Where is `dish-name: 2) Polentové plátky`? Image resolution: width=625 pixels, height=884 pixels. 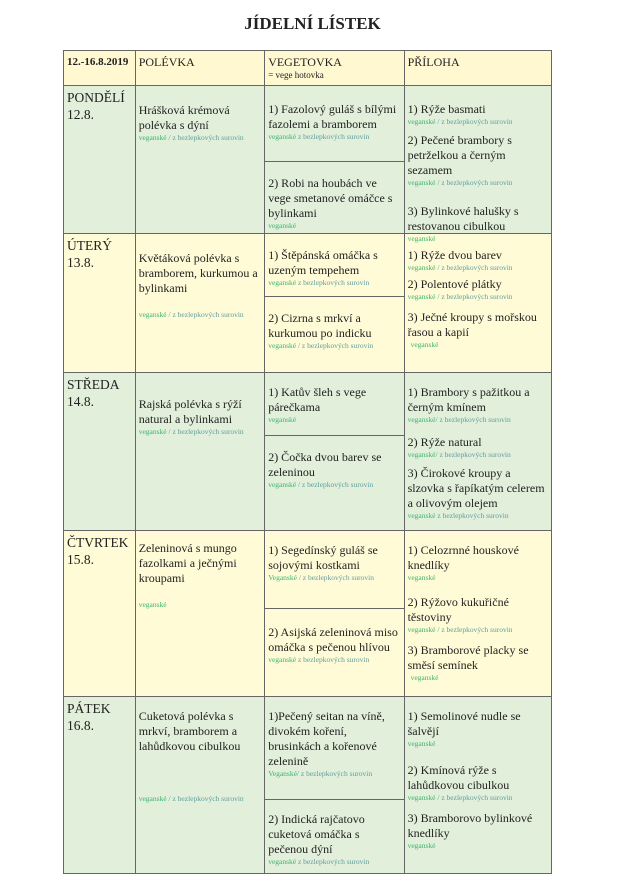 dish-name: 2) Polentové plátky is located at coordinates (454, 284).